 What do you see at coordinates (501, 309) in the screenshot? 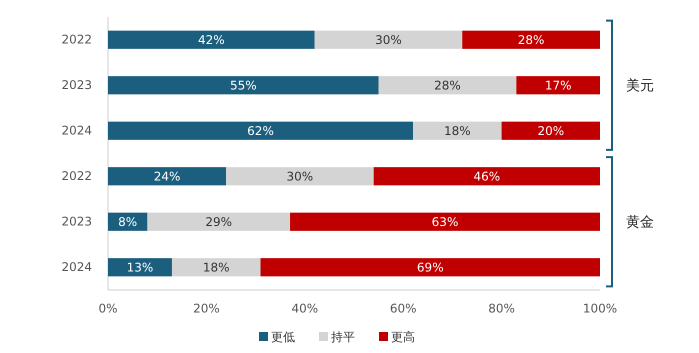
I see `x-tick-label: 80%` at bounding box center [501, 309].